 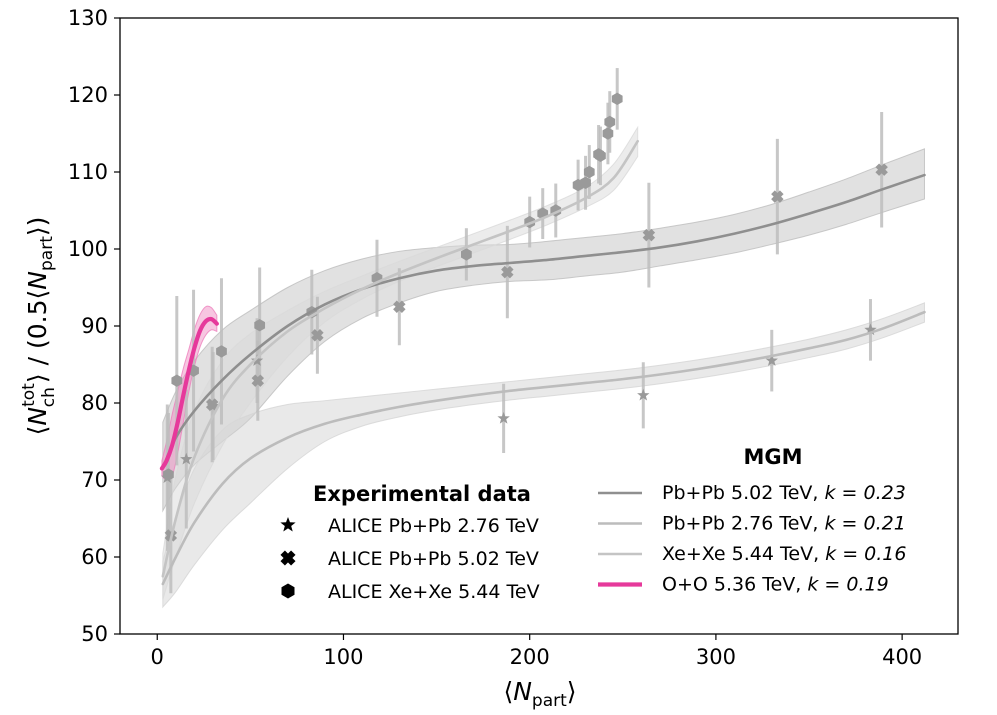 I want to click on y-axis-label-sub: ch, so click(x=49, y=397).